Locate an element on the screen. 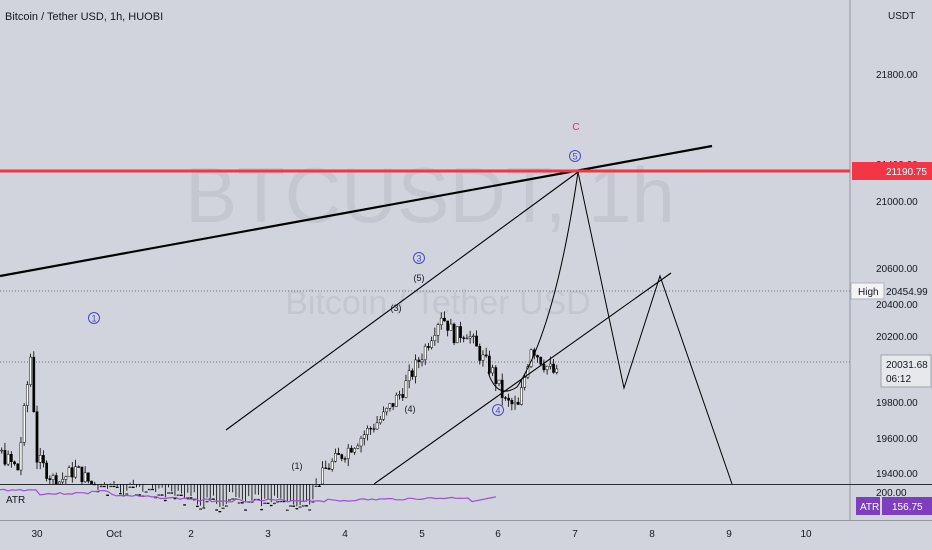  price-tick: 21800.00 is located at coordinates (897, 75).